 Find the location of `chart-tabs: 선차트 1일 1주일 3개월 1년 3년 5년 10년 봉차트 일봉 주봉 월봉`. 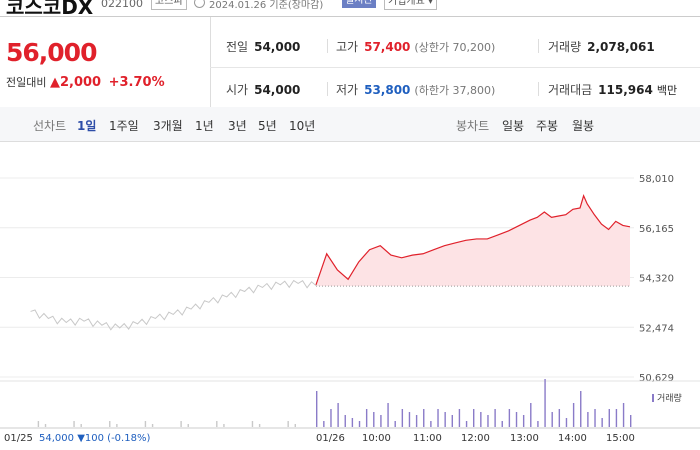

chart-tabs: 선차트 1일 1주일 3개월 1년 3년 5년 10년 봉차트 일봉 주봉 월봉 is located at coordinates (350, 124).